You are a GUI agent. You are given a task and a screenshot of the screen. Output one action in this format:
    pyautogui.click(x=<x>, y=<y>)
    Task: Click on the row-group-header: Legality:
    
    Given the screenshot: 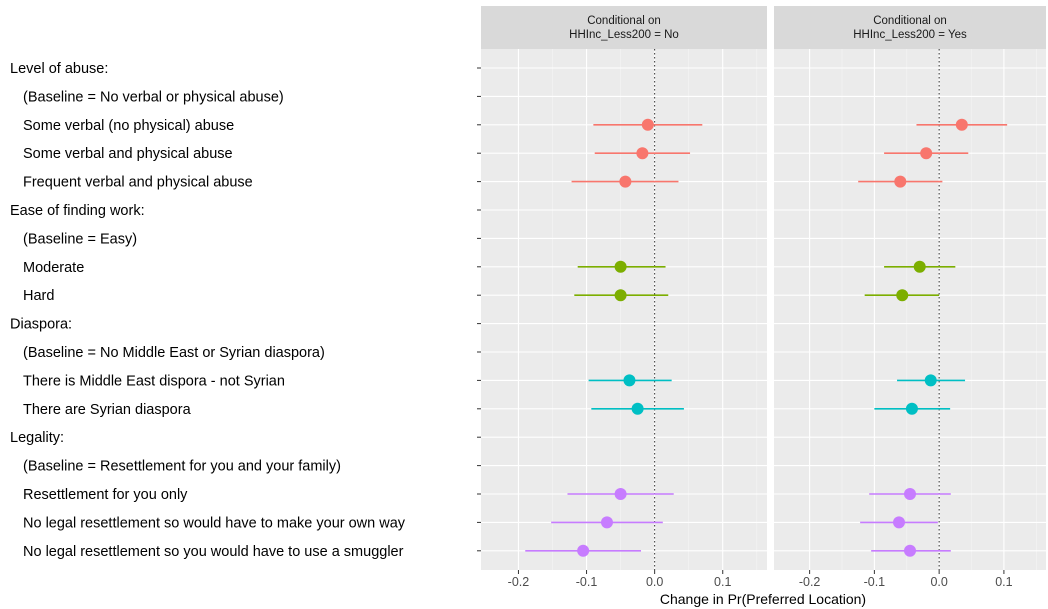 What is the action you would take?
    pyautogui.click(x=37, y=438)
    